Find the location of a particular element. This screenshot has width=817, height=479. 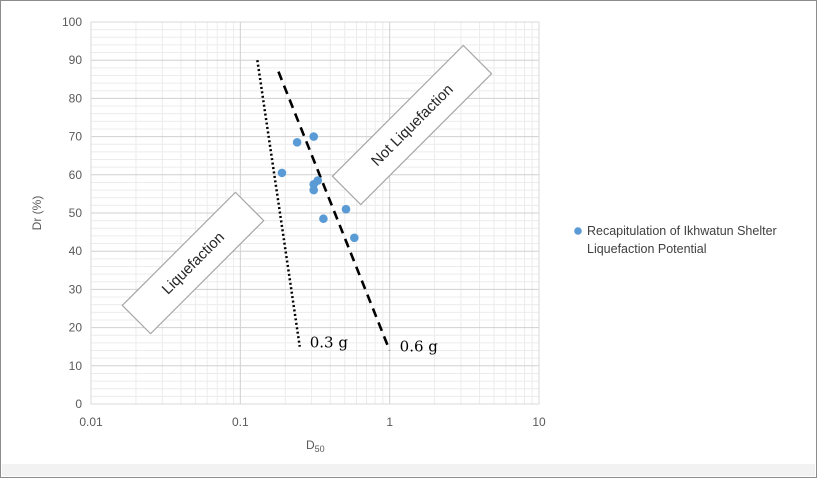

boundary-lines: 0.3 g 0.6 g is located at coordinates (347, 208).